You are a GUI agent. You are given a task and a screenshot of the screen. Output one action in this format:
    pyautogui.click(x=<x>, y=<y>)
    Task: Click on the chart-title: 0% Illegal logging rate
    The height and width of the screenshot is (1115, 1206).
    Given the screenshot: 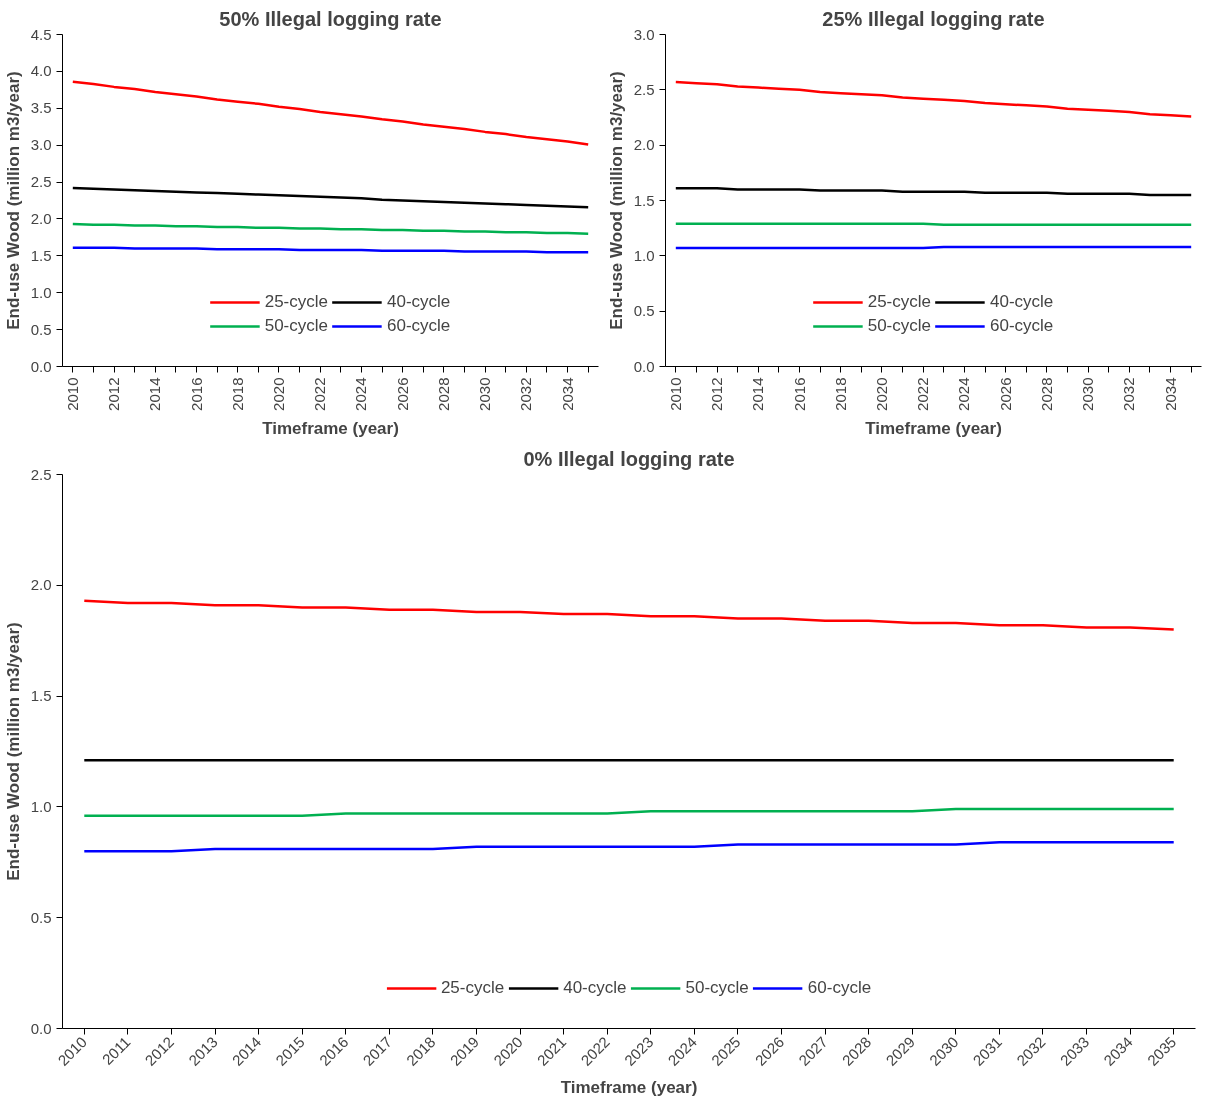 What is the action you would take?
    pyautogui.click(x=629, y=458)
    